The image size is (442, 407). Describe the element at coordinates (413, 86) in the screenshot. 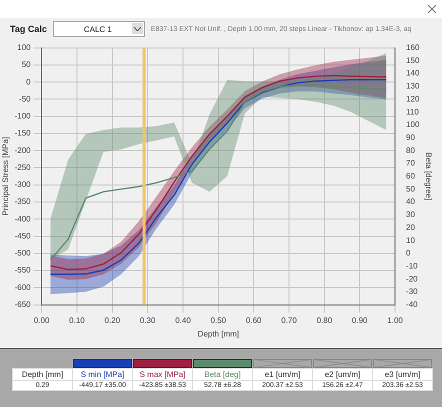

I see `y2-tick-label: 130` at that location.